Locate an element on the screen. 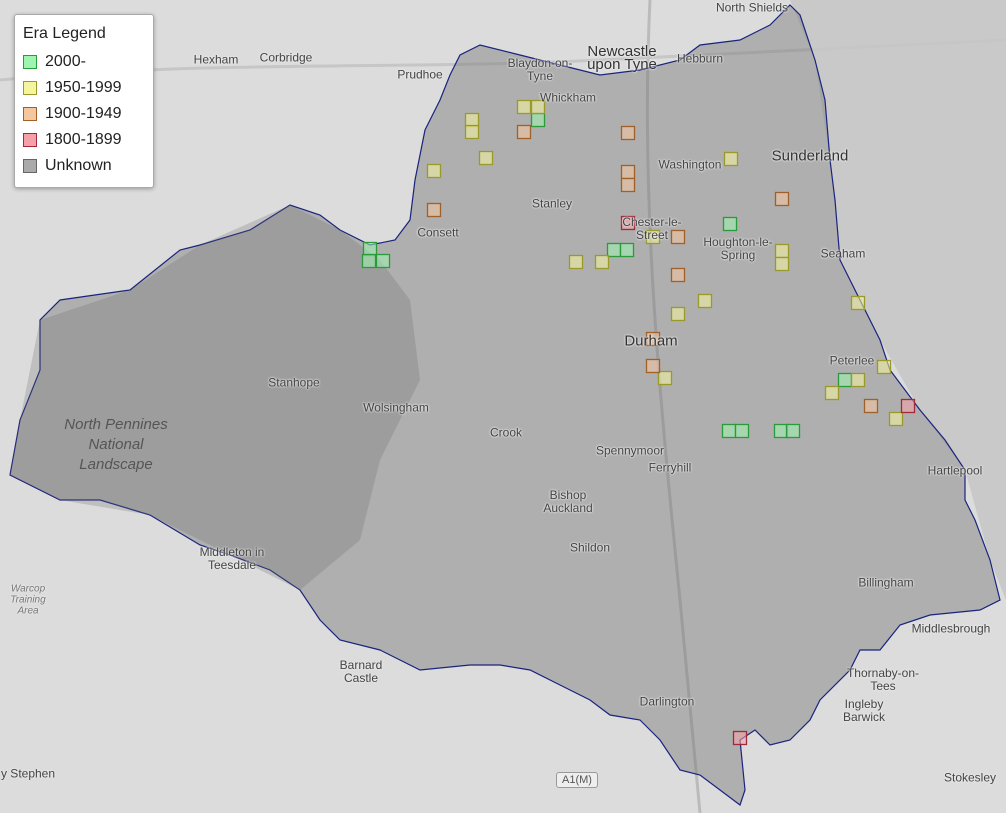 The height and width of the screenshot is (813, 1006). place-label: Chester-le-Street is located at coordinates (652, 228).